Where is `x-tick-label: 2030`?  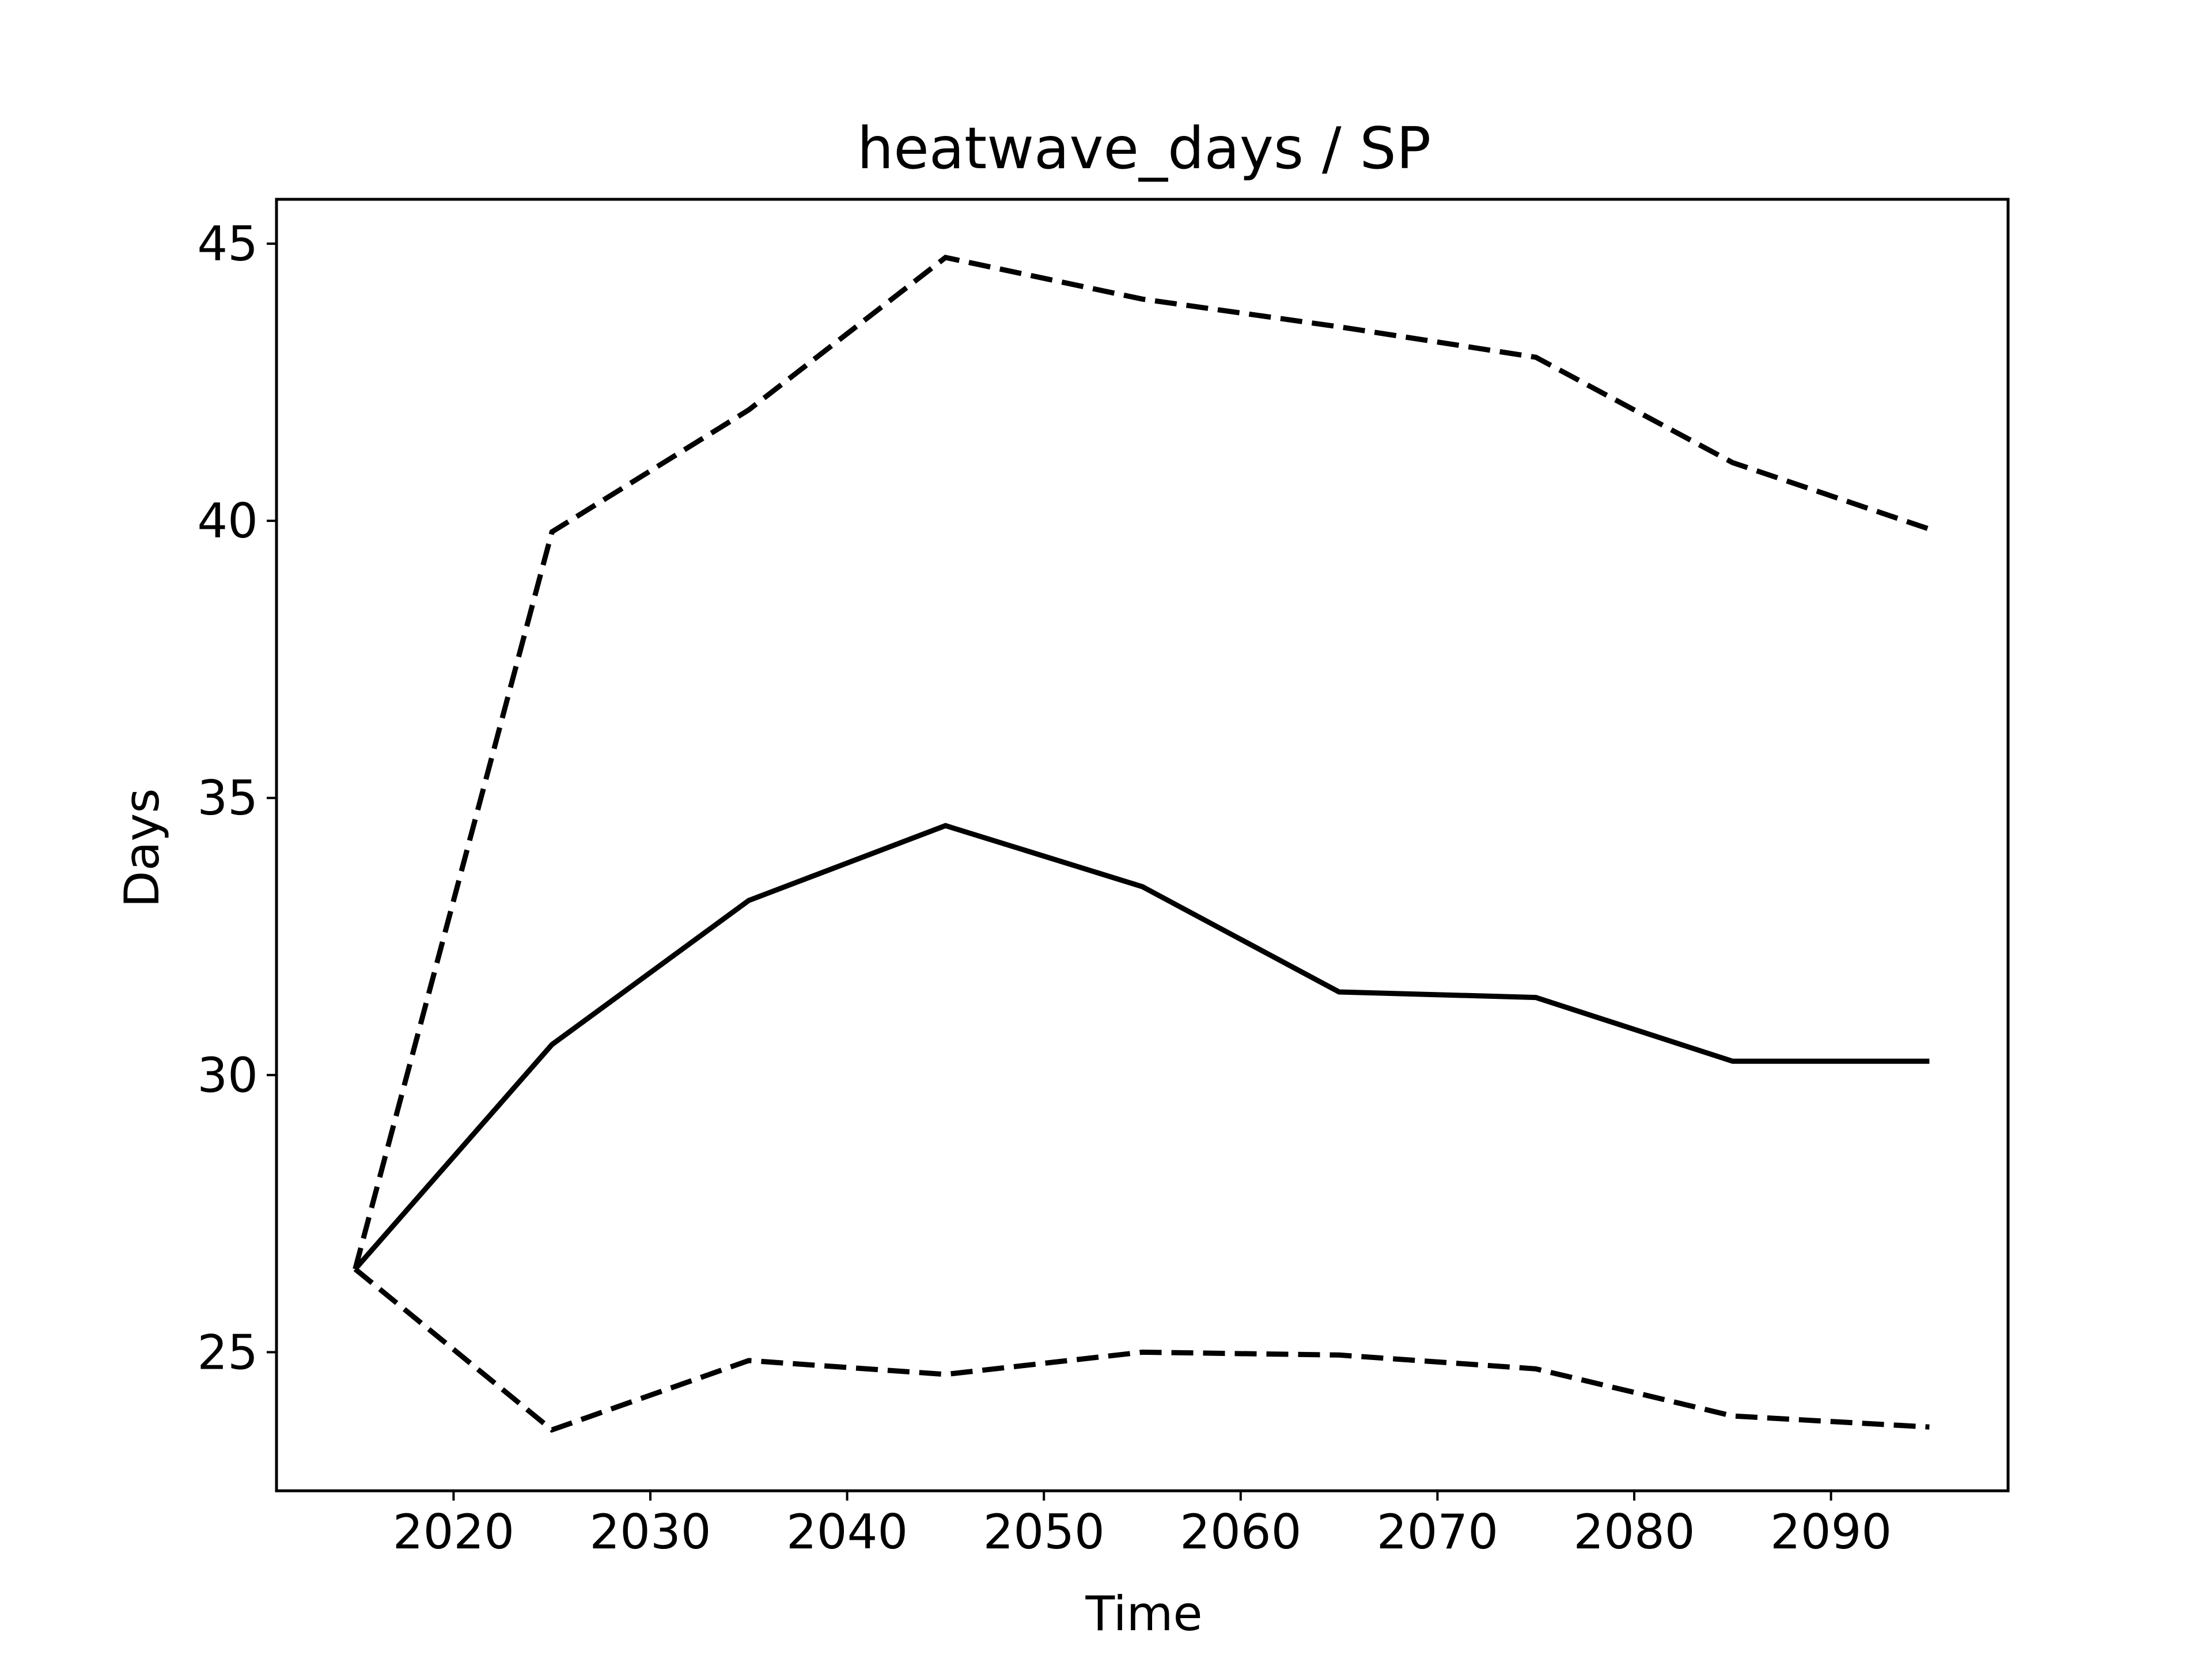
x-tick-label: 2030 is located at coordinates (650, 1532).